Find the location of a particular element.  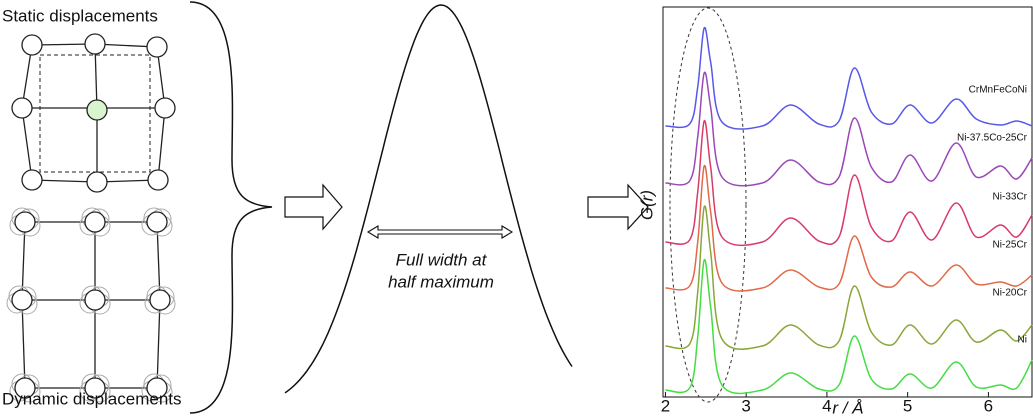

double-arrow is located at coordinates (440, 232).